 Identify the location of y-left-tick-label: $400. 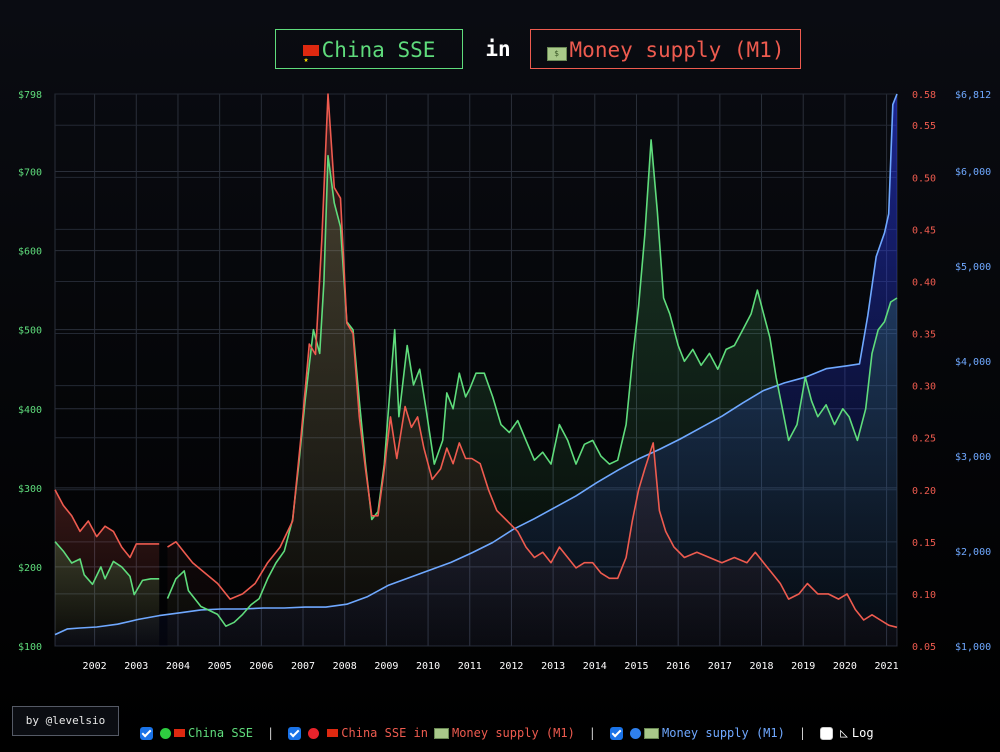
(30, 410).